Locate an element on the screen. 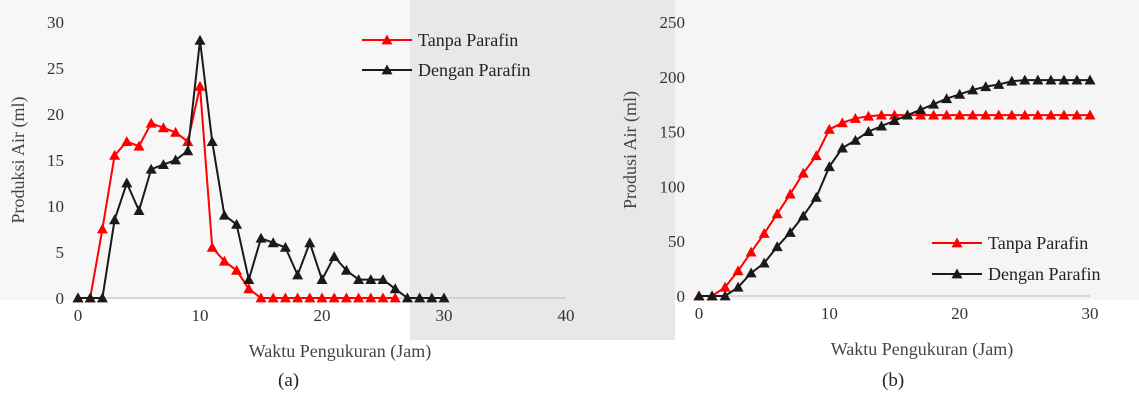  y-tick-label-a: 15 is located at coordinates (55, 160).